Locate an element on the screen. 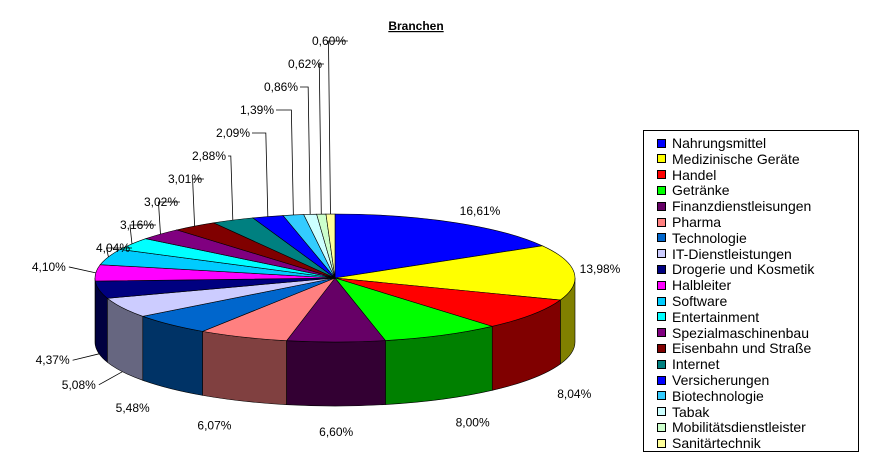 The image size is (870, 473). data-label-3: 8,04% is located at coordinates (574, 394).